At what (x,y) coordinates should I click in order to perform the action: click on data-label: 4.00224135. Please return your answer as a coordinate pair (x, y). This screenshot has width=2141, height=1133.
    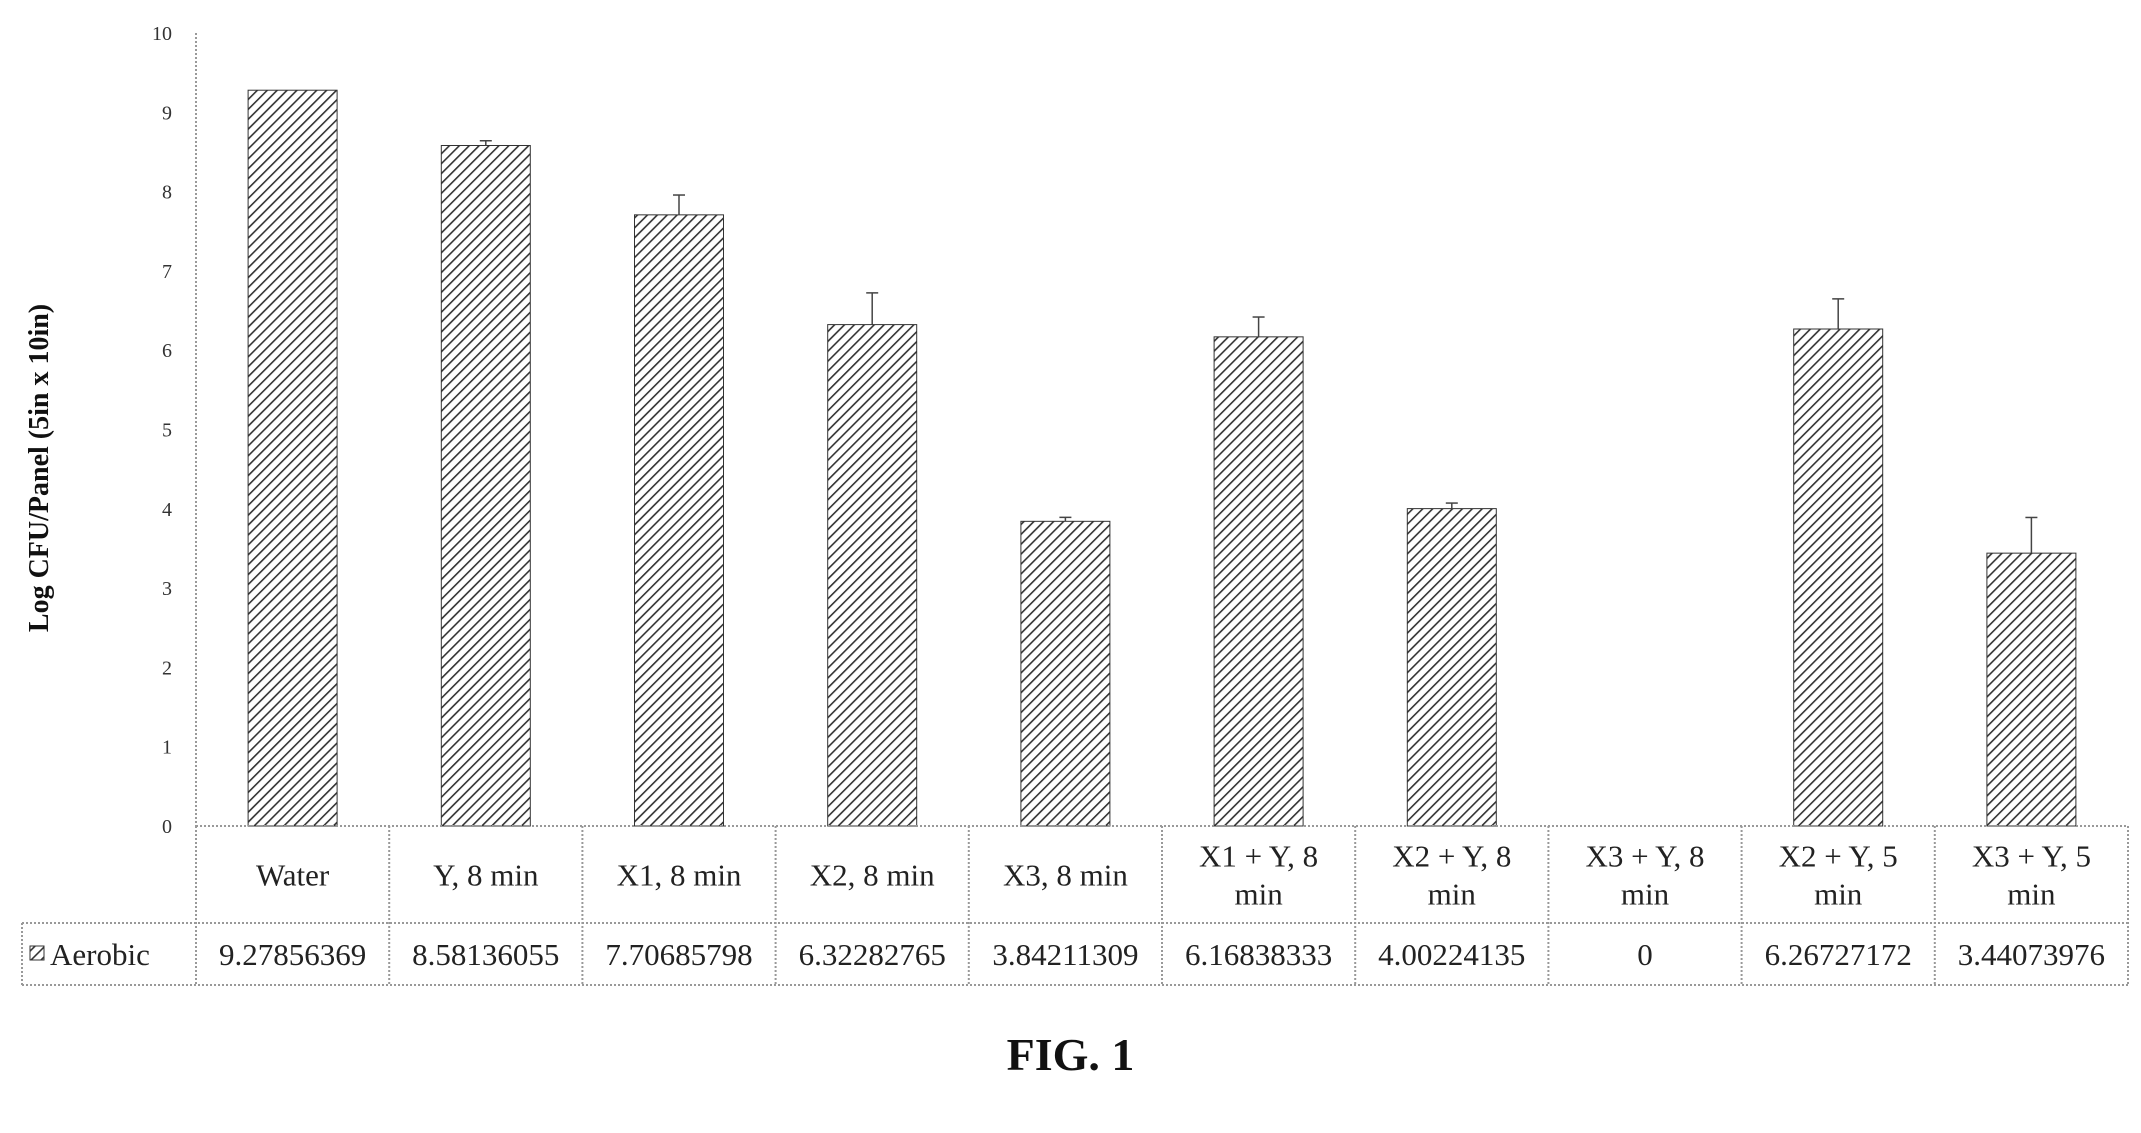
    Looking at the image, I should click on (1451, 954).